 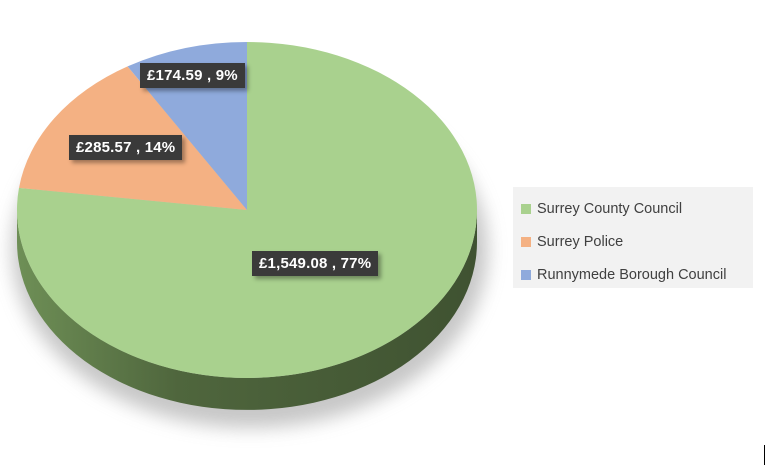 I want to click on data-label-surrey-county-council: £1,549.08 , 77%, so click(x=315, y=263).